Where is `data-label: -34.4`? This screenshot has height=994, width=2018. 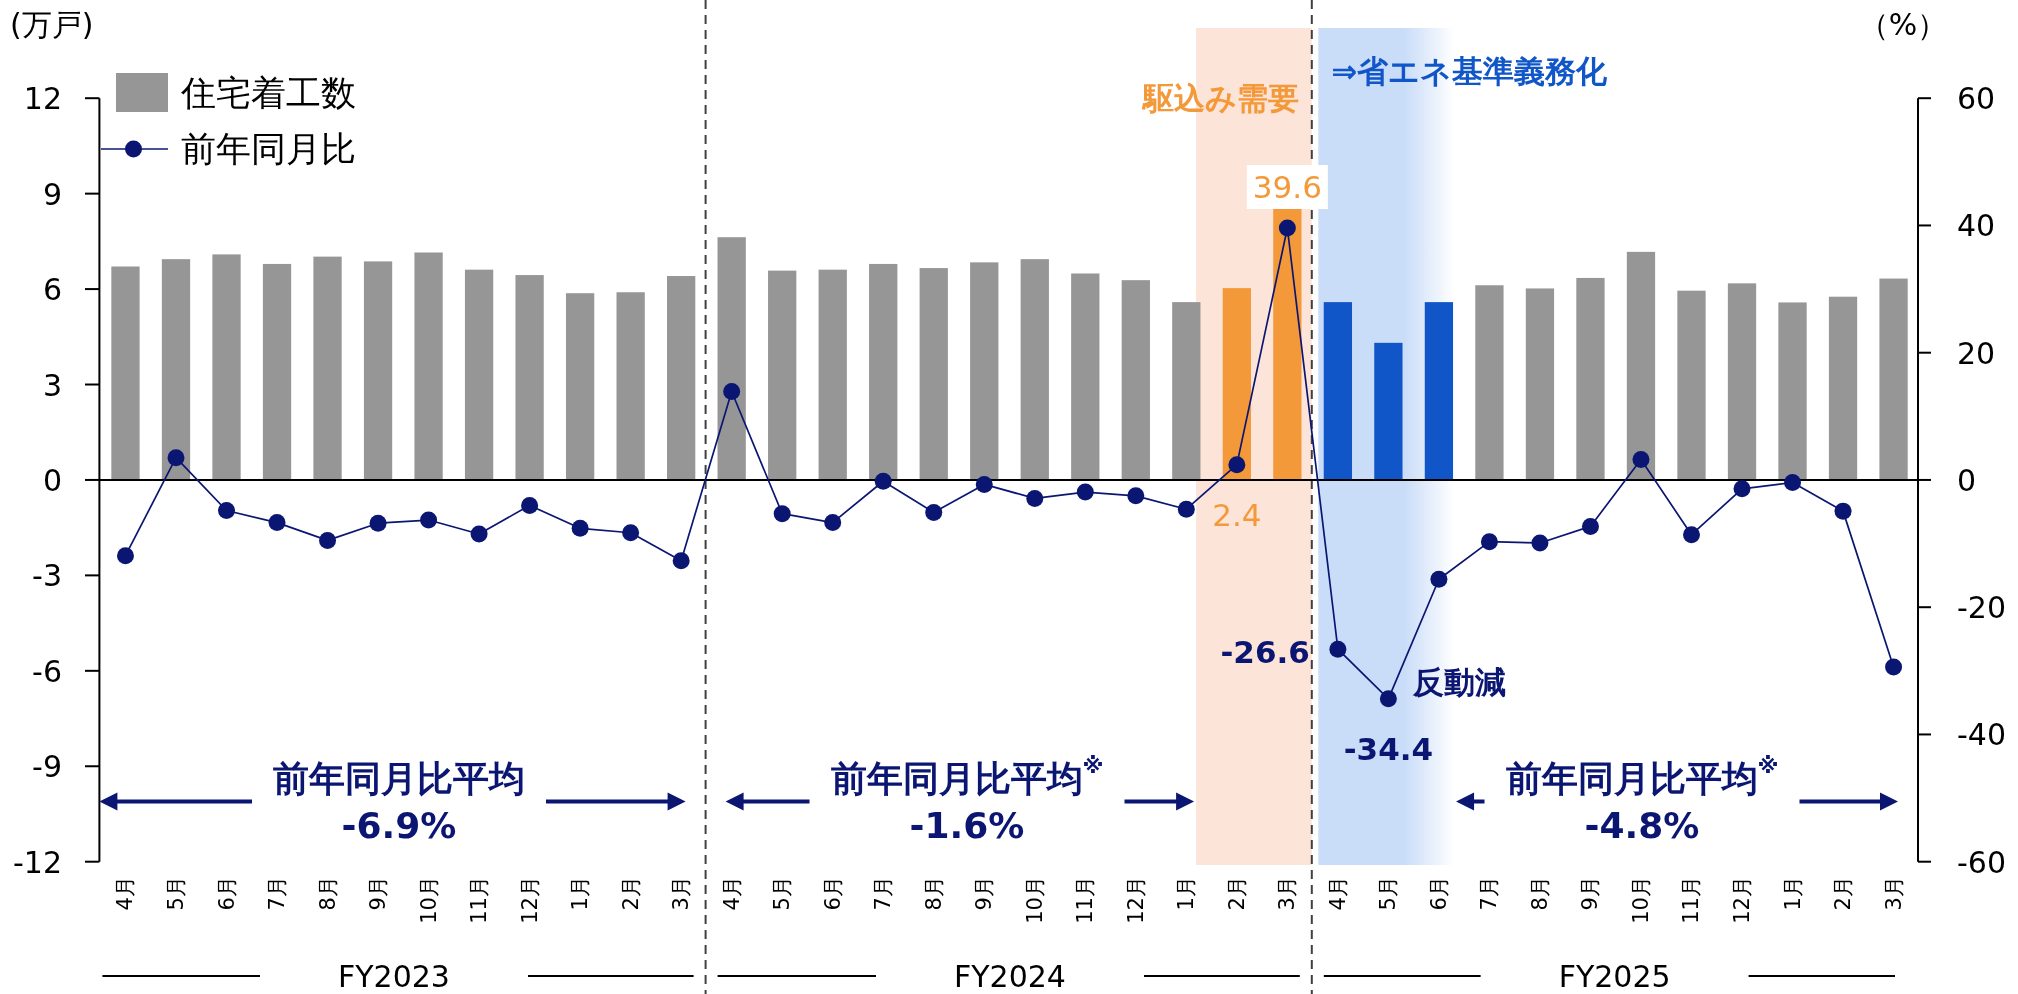 data-label: -34.4 is located at coordinates (1388, 748).